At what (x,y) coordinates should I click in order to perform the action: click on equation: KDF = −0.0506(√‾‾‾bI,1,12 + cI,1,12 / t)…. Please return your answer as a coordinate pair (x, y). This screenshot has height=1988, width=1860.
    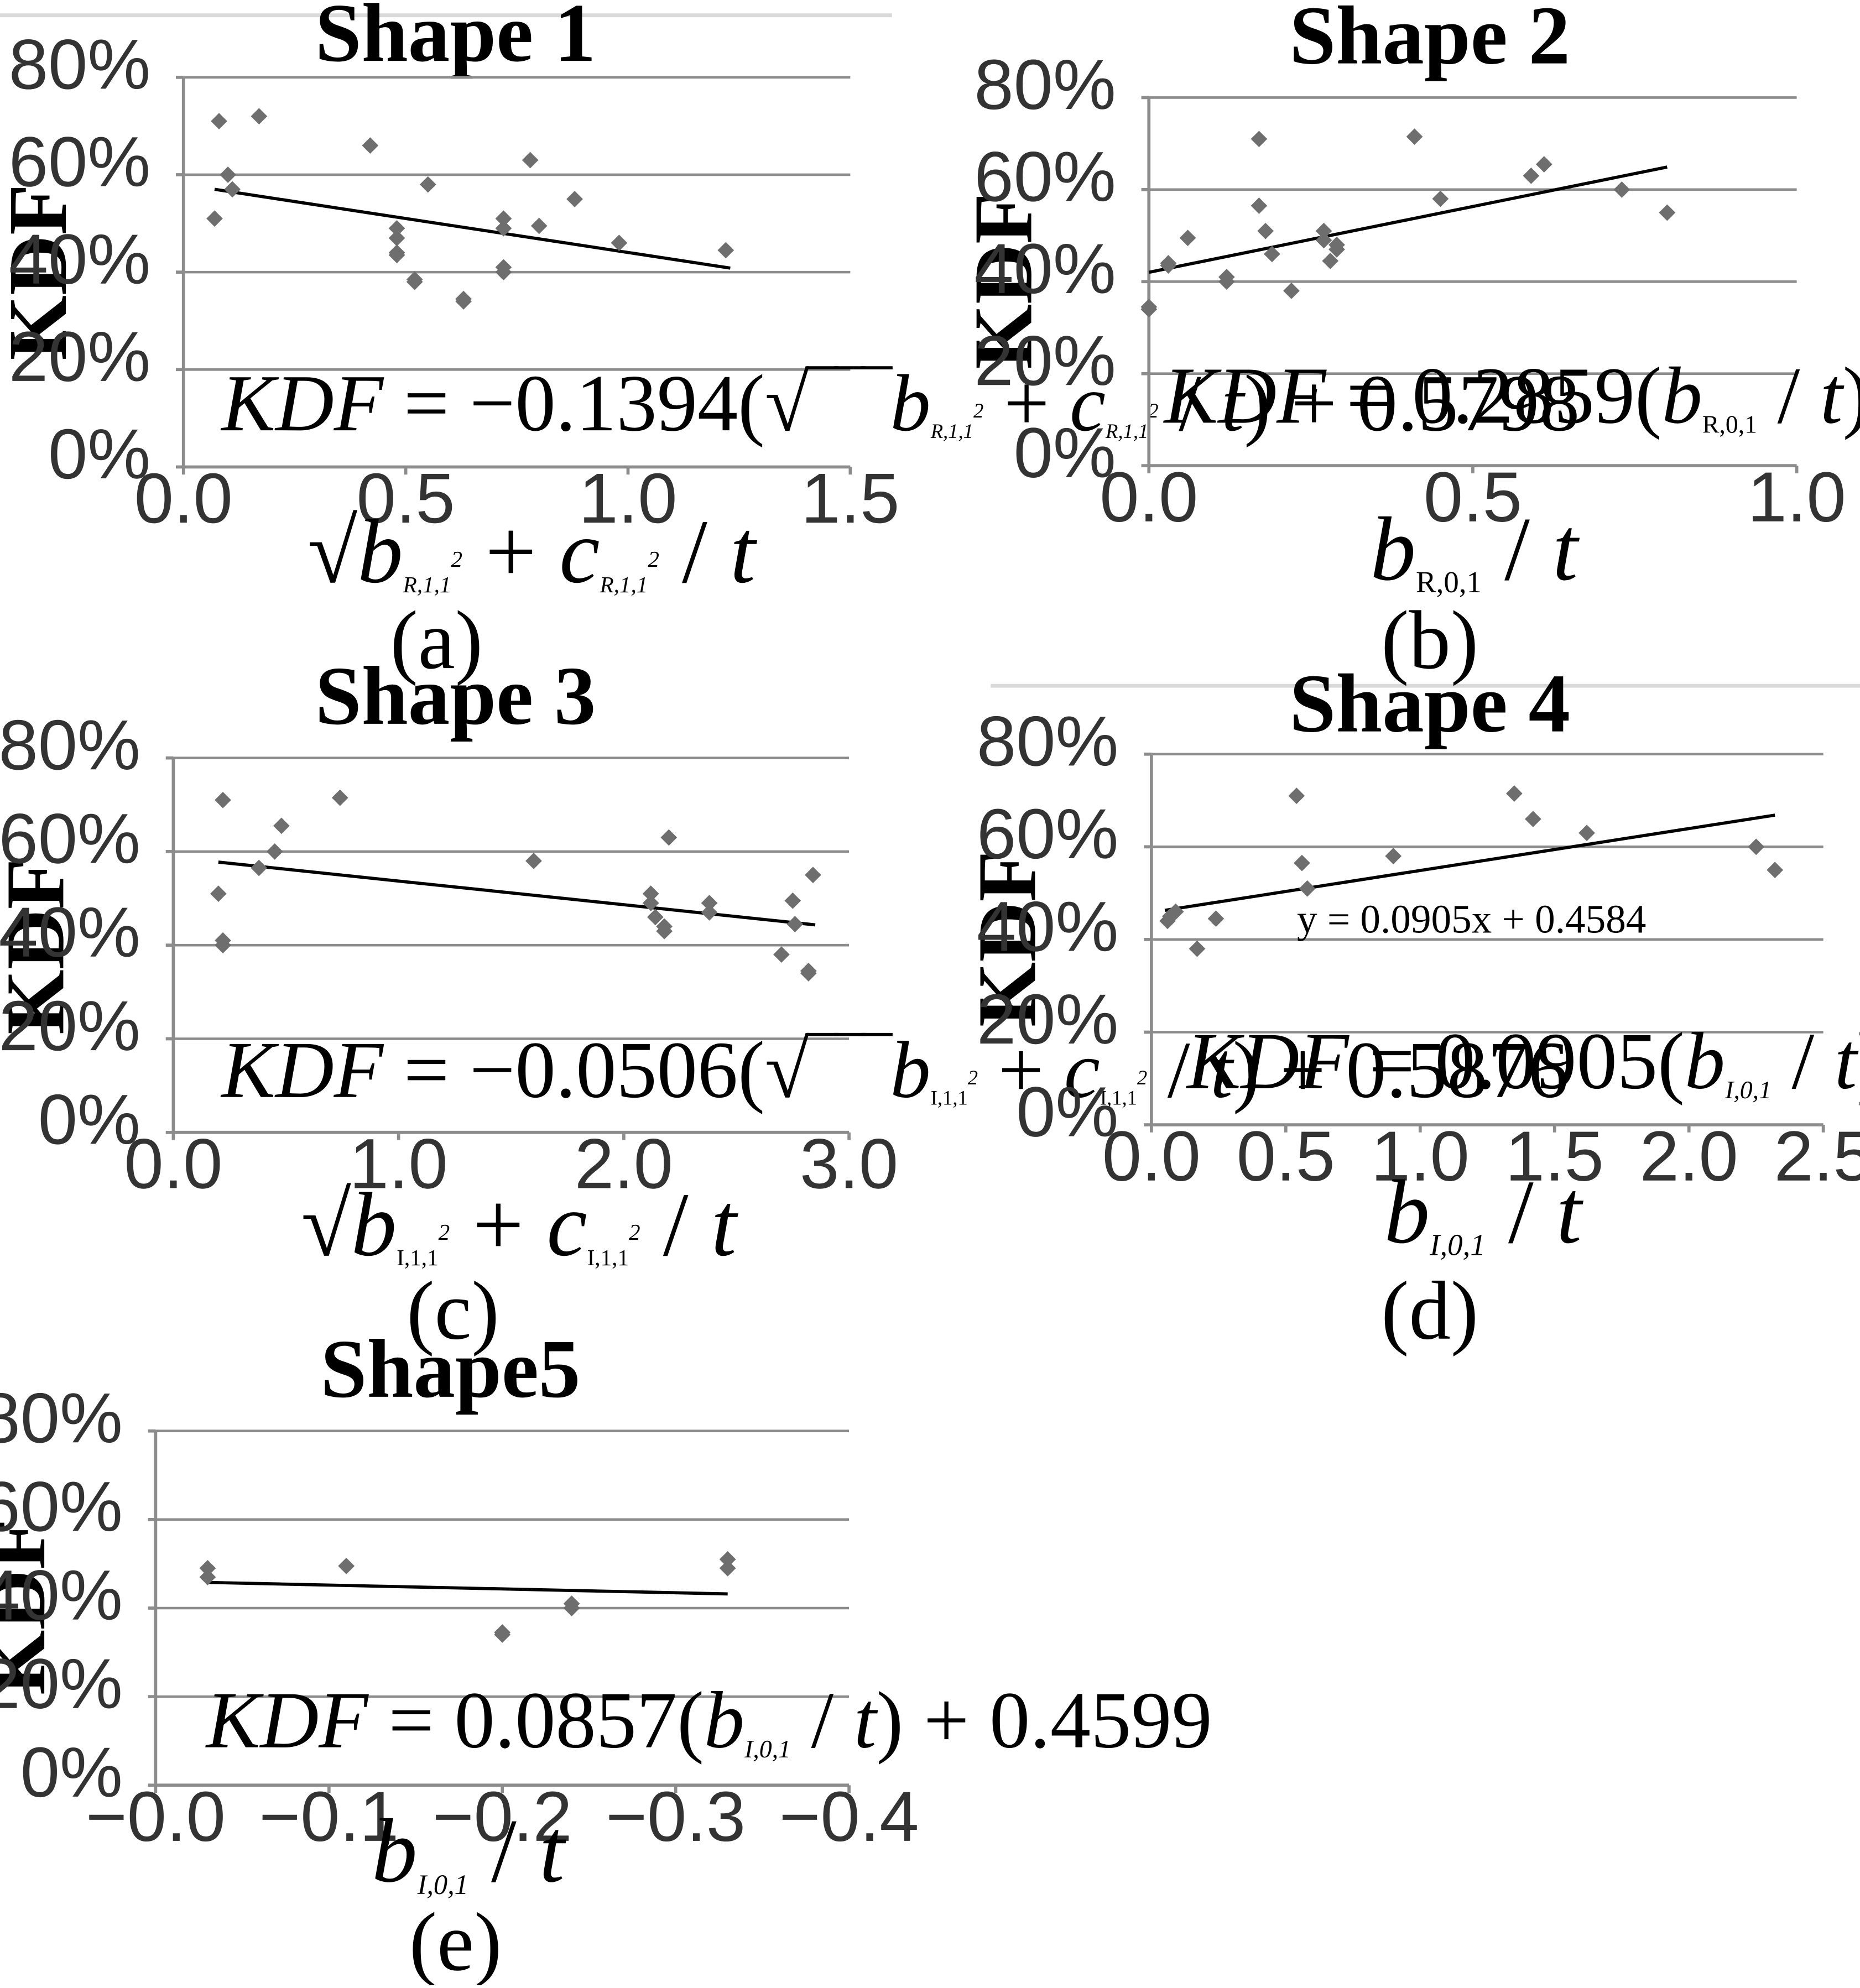
    Looking at the image, I should click on (895, 1070).